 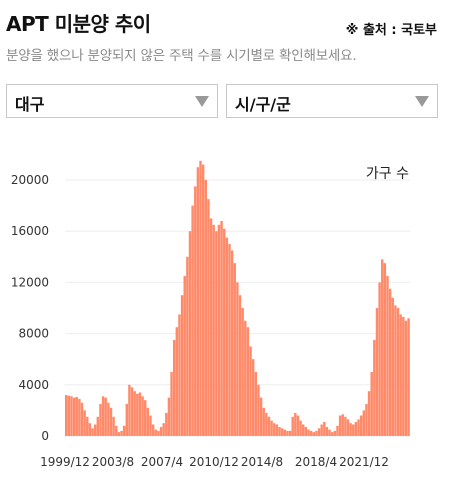 What do you see at coordinates (30, 180) in the screenshot?
I see `y-tick-label: 20000` at bounding box center [30, 180].